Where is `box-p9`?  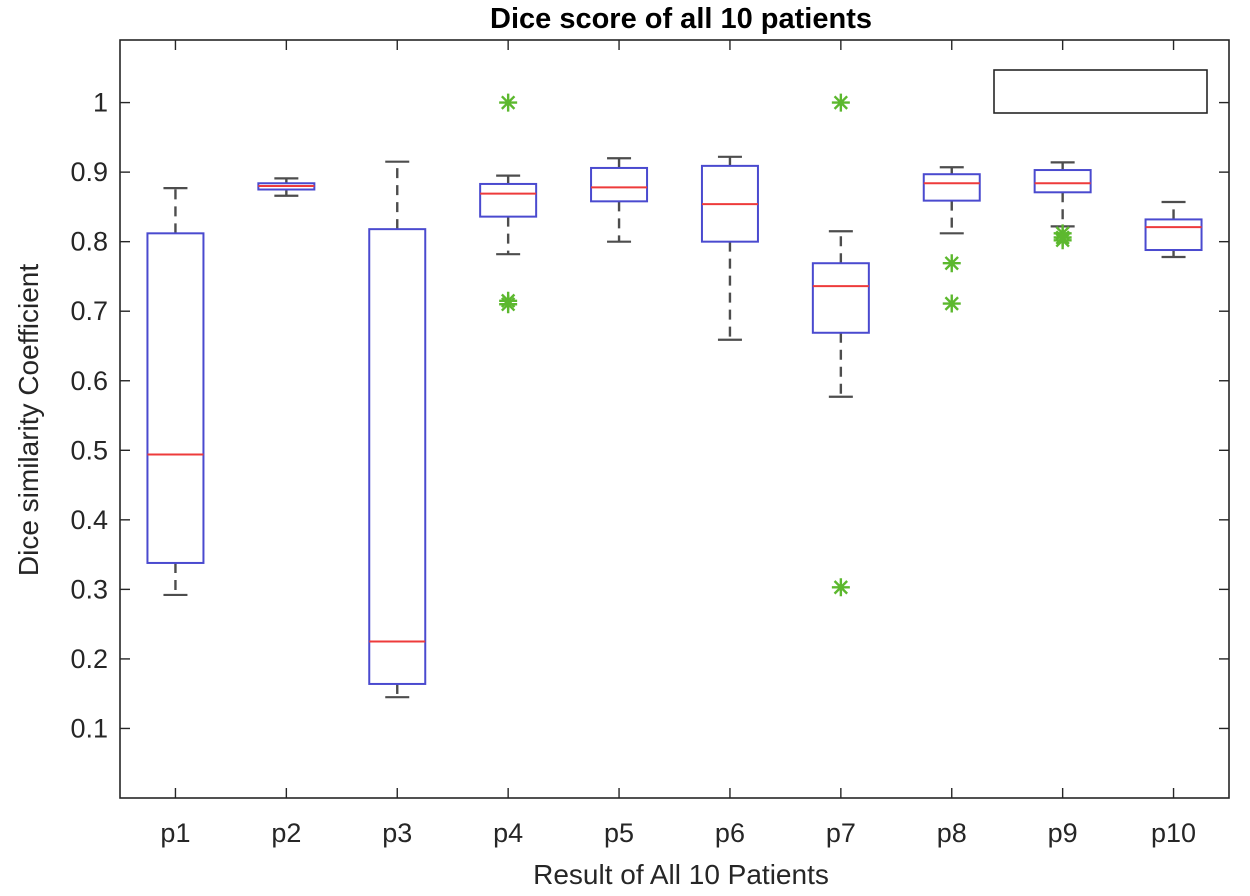
box-p9 is located at coordinates (1062, 181).